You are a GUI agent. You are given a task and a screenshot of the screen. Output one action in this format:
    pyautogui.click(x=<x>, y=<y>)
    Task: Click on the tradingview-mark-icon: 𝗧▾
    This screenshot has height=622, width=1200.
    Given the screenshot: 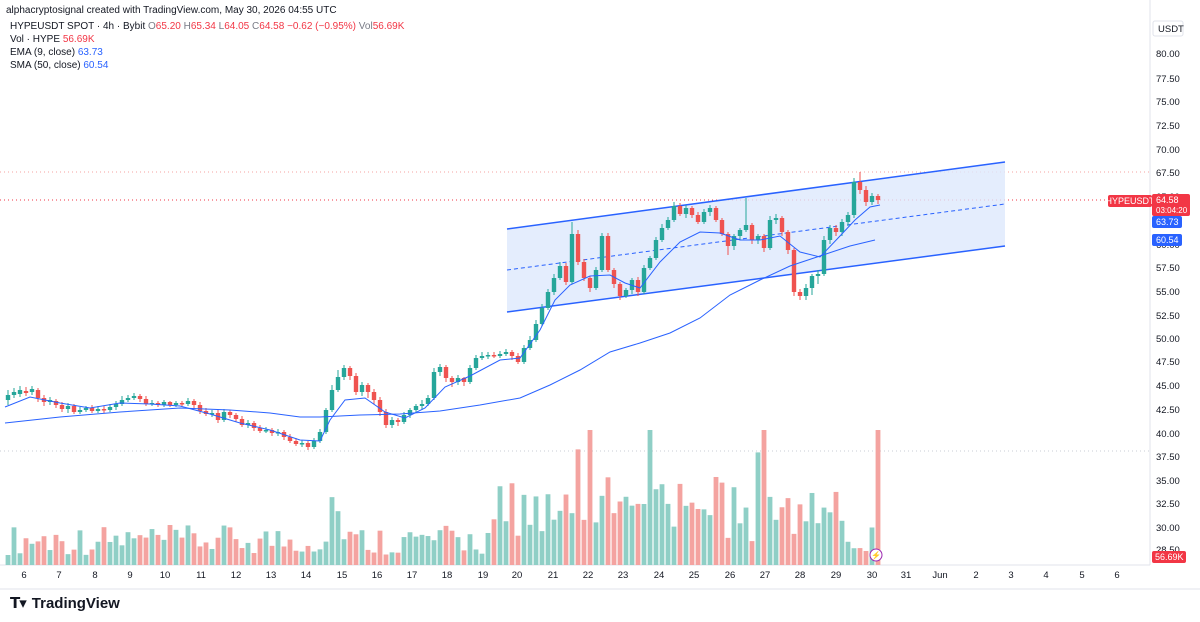 What is the action you would take?
    pyautogui.click(x=18, y=603)
    